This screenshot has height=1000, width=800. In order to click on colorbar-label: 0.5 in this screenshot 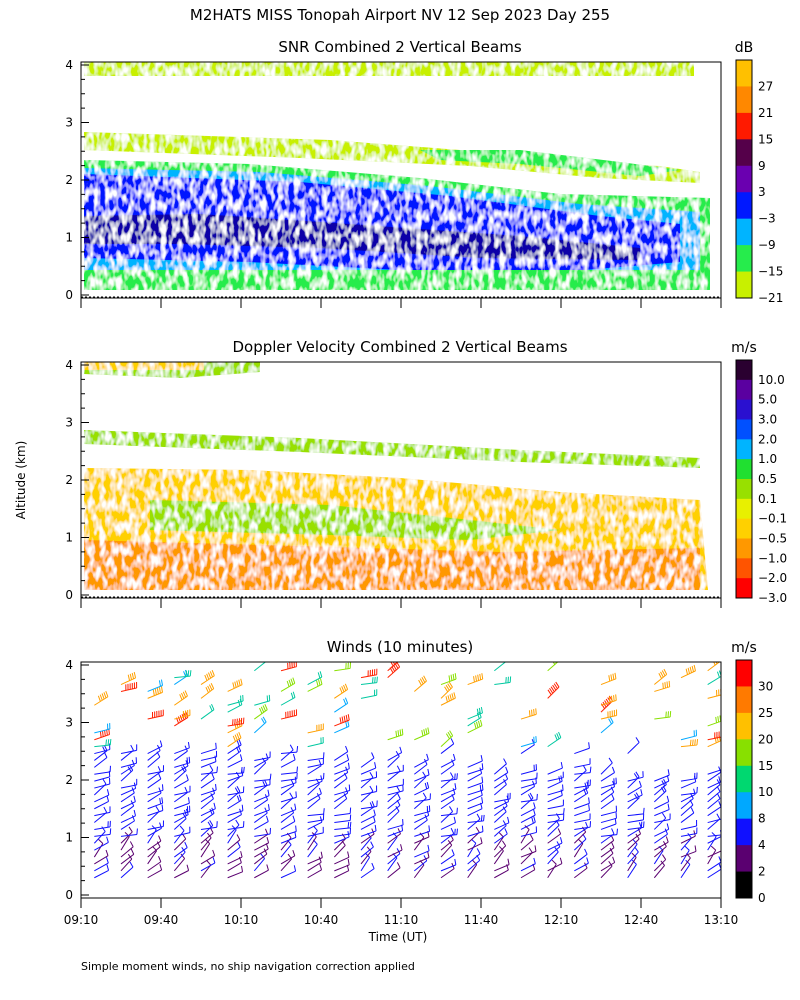, I will do `click(767, 479)`.